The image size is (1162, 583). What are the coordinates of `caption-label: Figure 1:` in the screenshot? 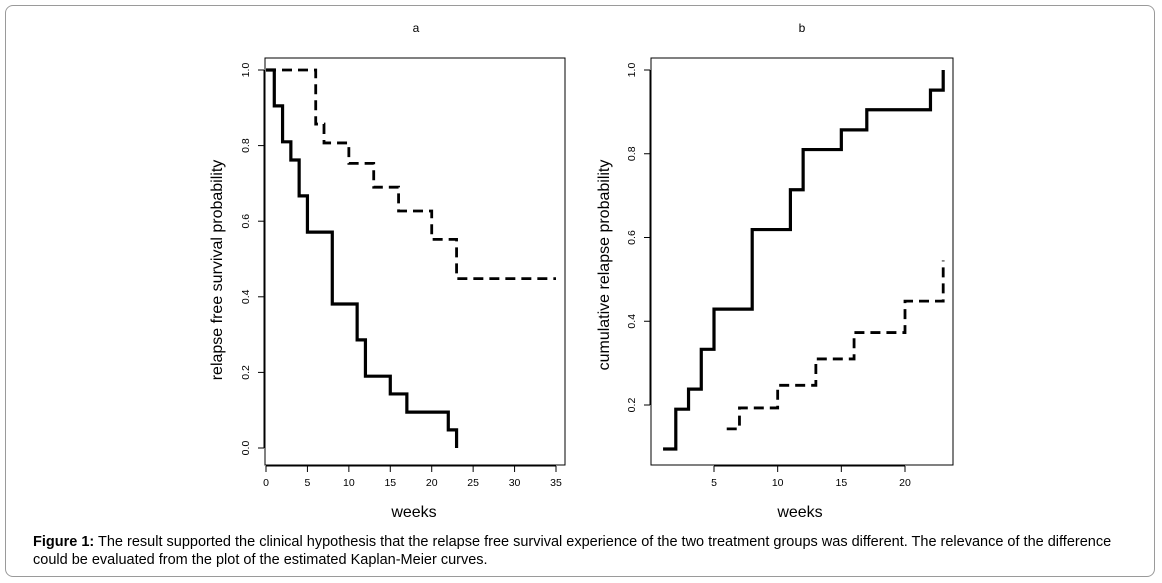 It's located at (64, 542).